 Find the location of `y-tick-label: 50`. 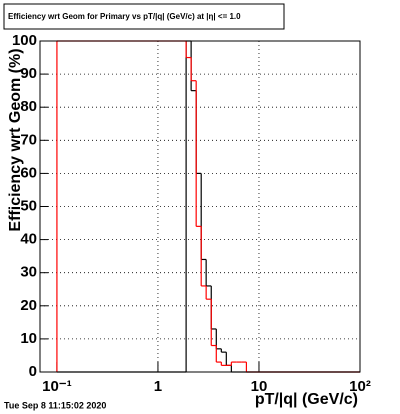

y-tick-label: 50 is located at coordinates (28, 205).